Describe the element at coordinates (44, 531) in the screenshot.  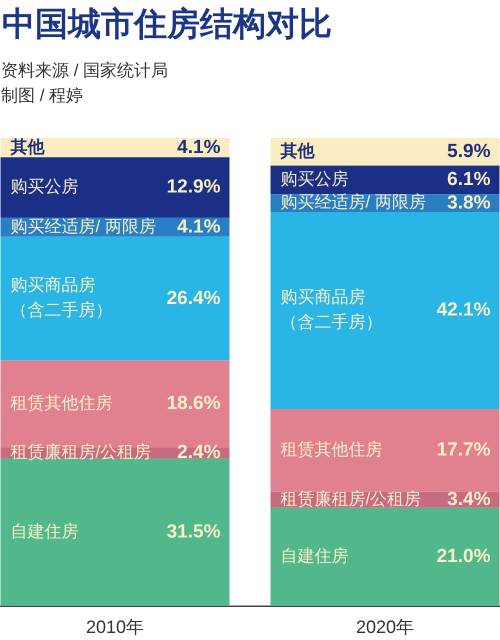
I see `series-label: 自建住房` at that location.